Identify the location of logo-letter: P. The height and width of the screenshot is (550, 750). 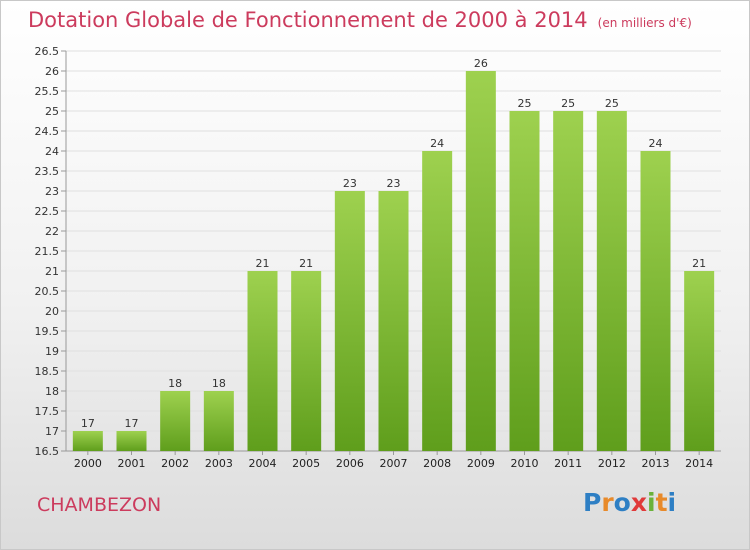
(592, 502).